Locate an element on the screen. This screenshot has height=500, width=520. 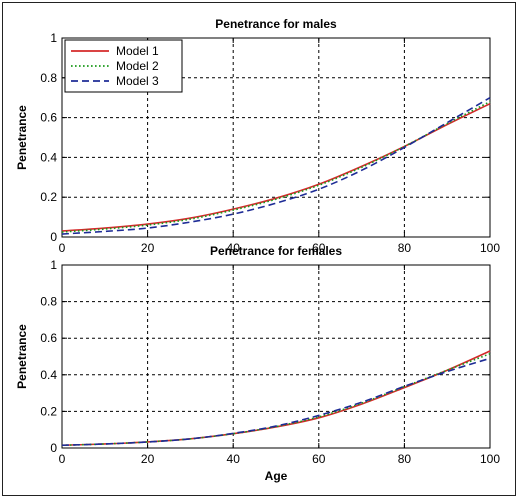
legend-label: Model 2 is located at coordinates (137, 66).